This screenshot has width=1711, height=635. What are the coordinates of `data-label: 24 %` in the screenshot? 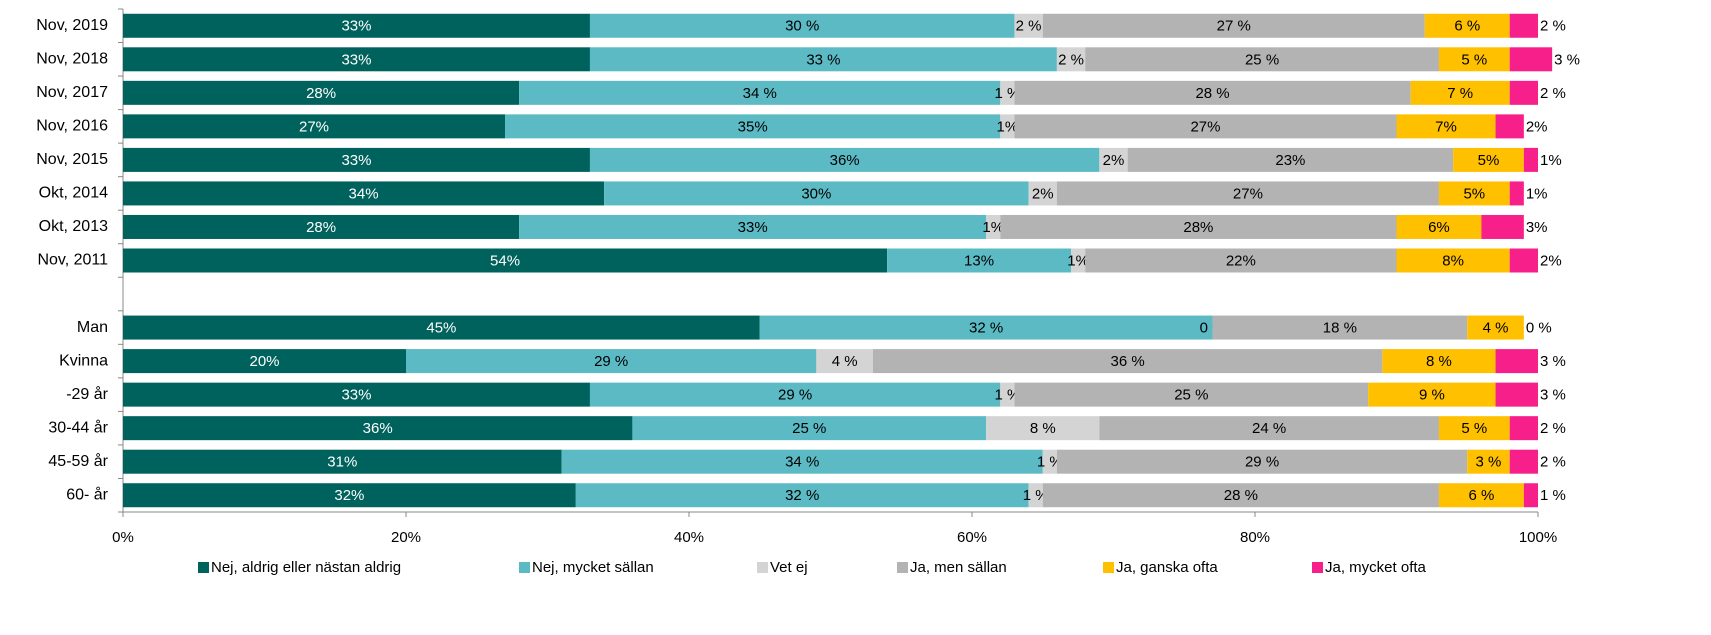 It's located at (1269, 428).